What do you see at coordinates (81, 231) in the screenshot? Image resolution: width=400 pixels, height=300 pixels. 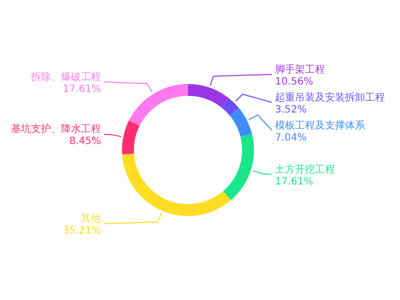 I see `data-label: 35.21%` at bounding box center [81, 231].